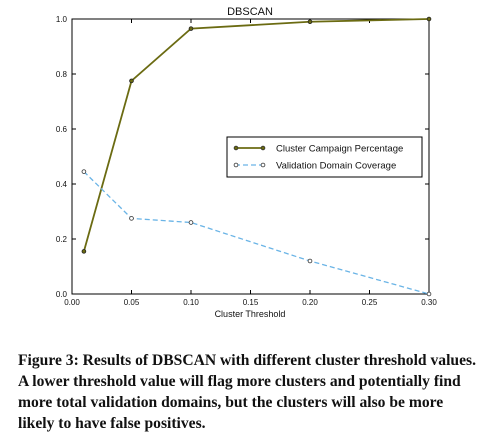 This screenshot has height=442, width=488. Describe the element at coordinates (429, 302) in the screenshot. I see `x-tick-label: 0.30` at that location.